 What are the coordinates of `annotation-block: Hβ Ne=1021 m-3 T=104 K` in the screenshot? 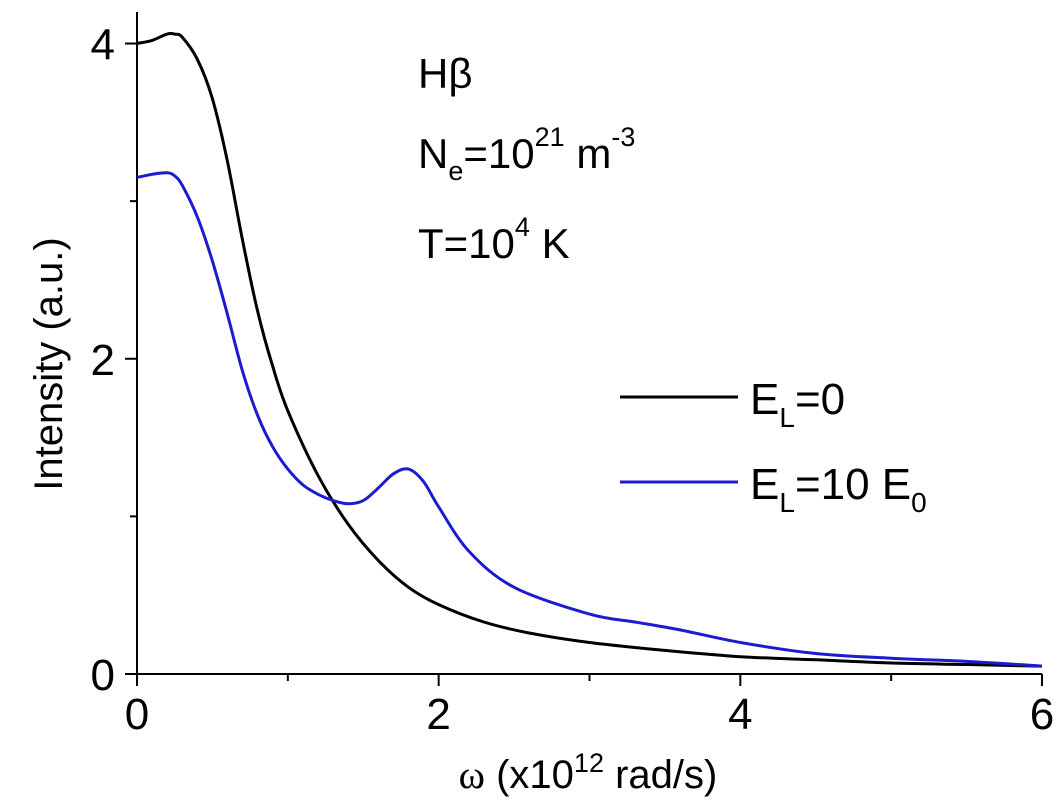 It's located at (526, 158).